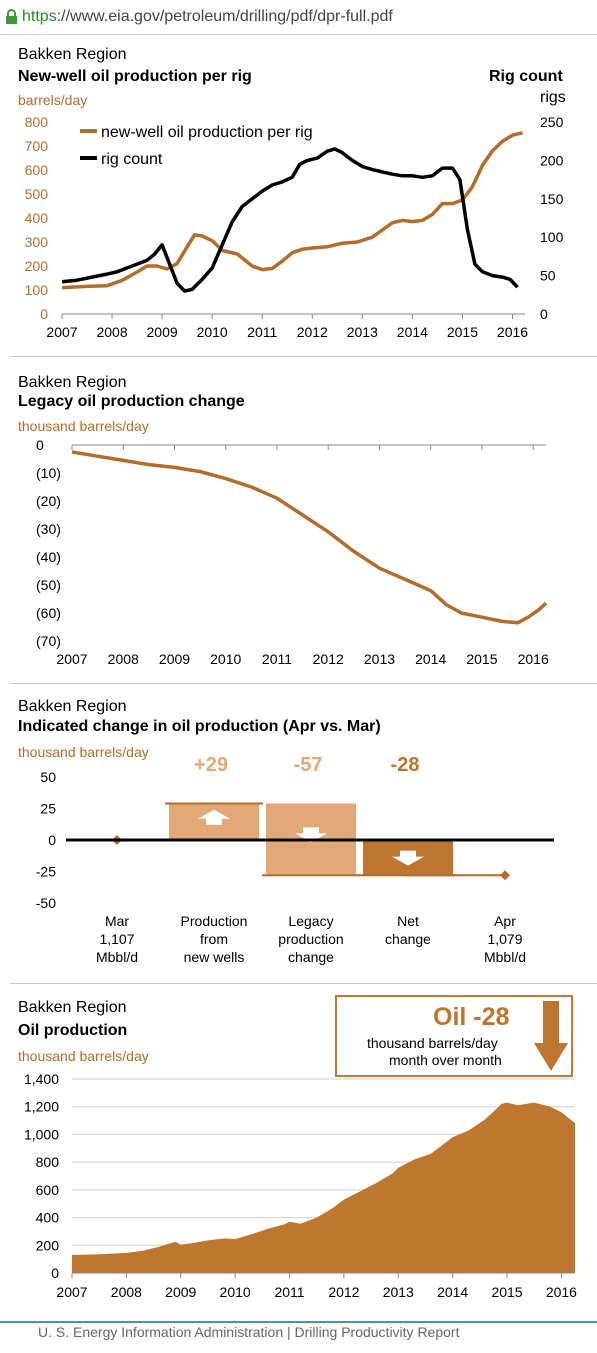 The image size is (597, 1353). Describe the element at coordinates (83, 1056) in the screenshot. I see `chart4-unit: thousand barrels/day` at that location.